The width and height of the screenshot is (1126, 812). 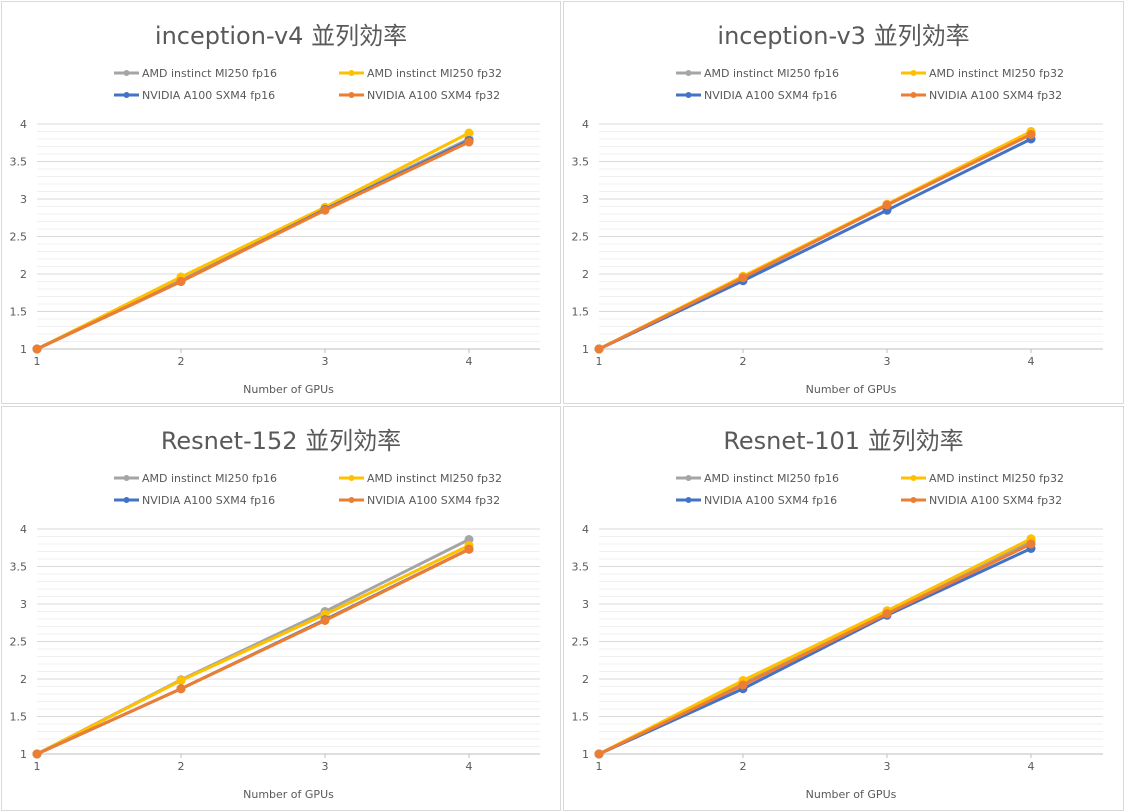 What do you see at coordinates (281, 36) in the screenshot?
I see `chart-title: inception-v4 並列効率` at bounding box center [281, 36].